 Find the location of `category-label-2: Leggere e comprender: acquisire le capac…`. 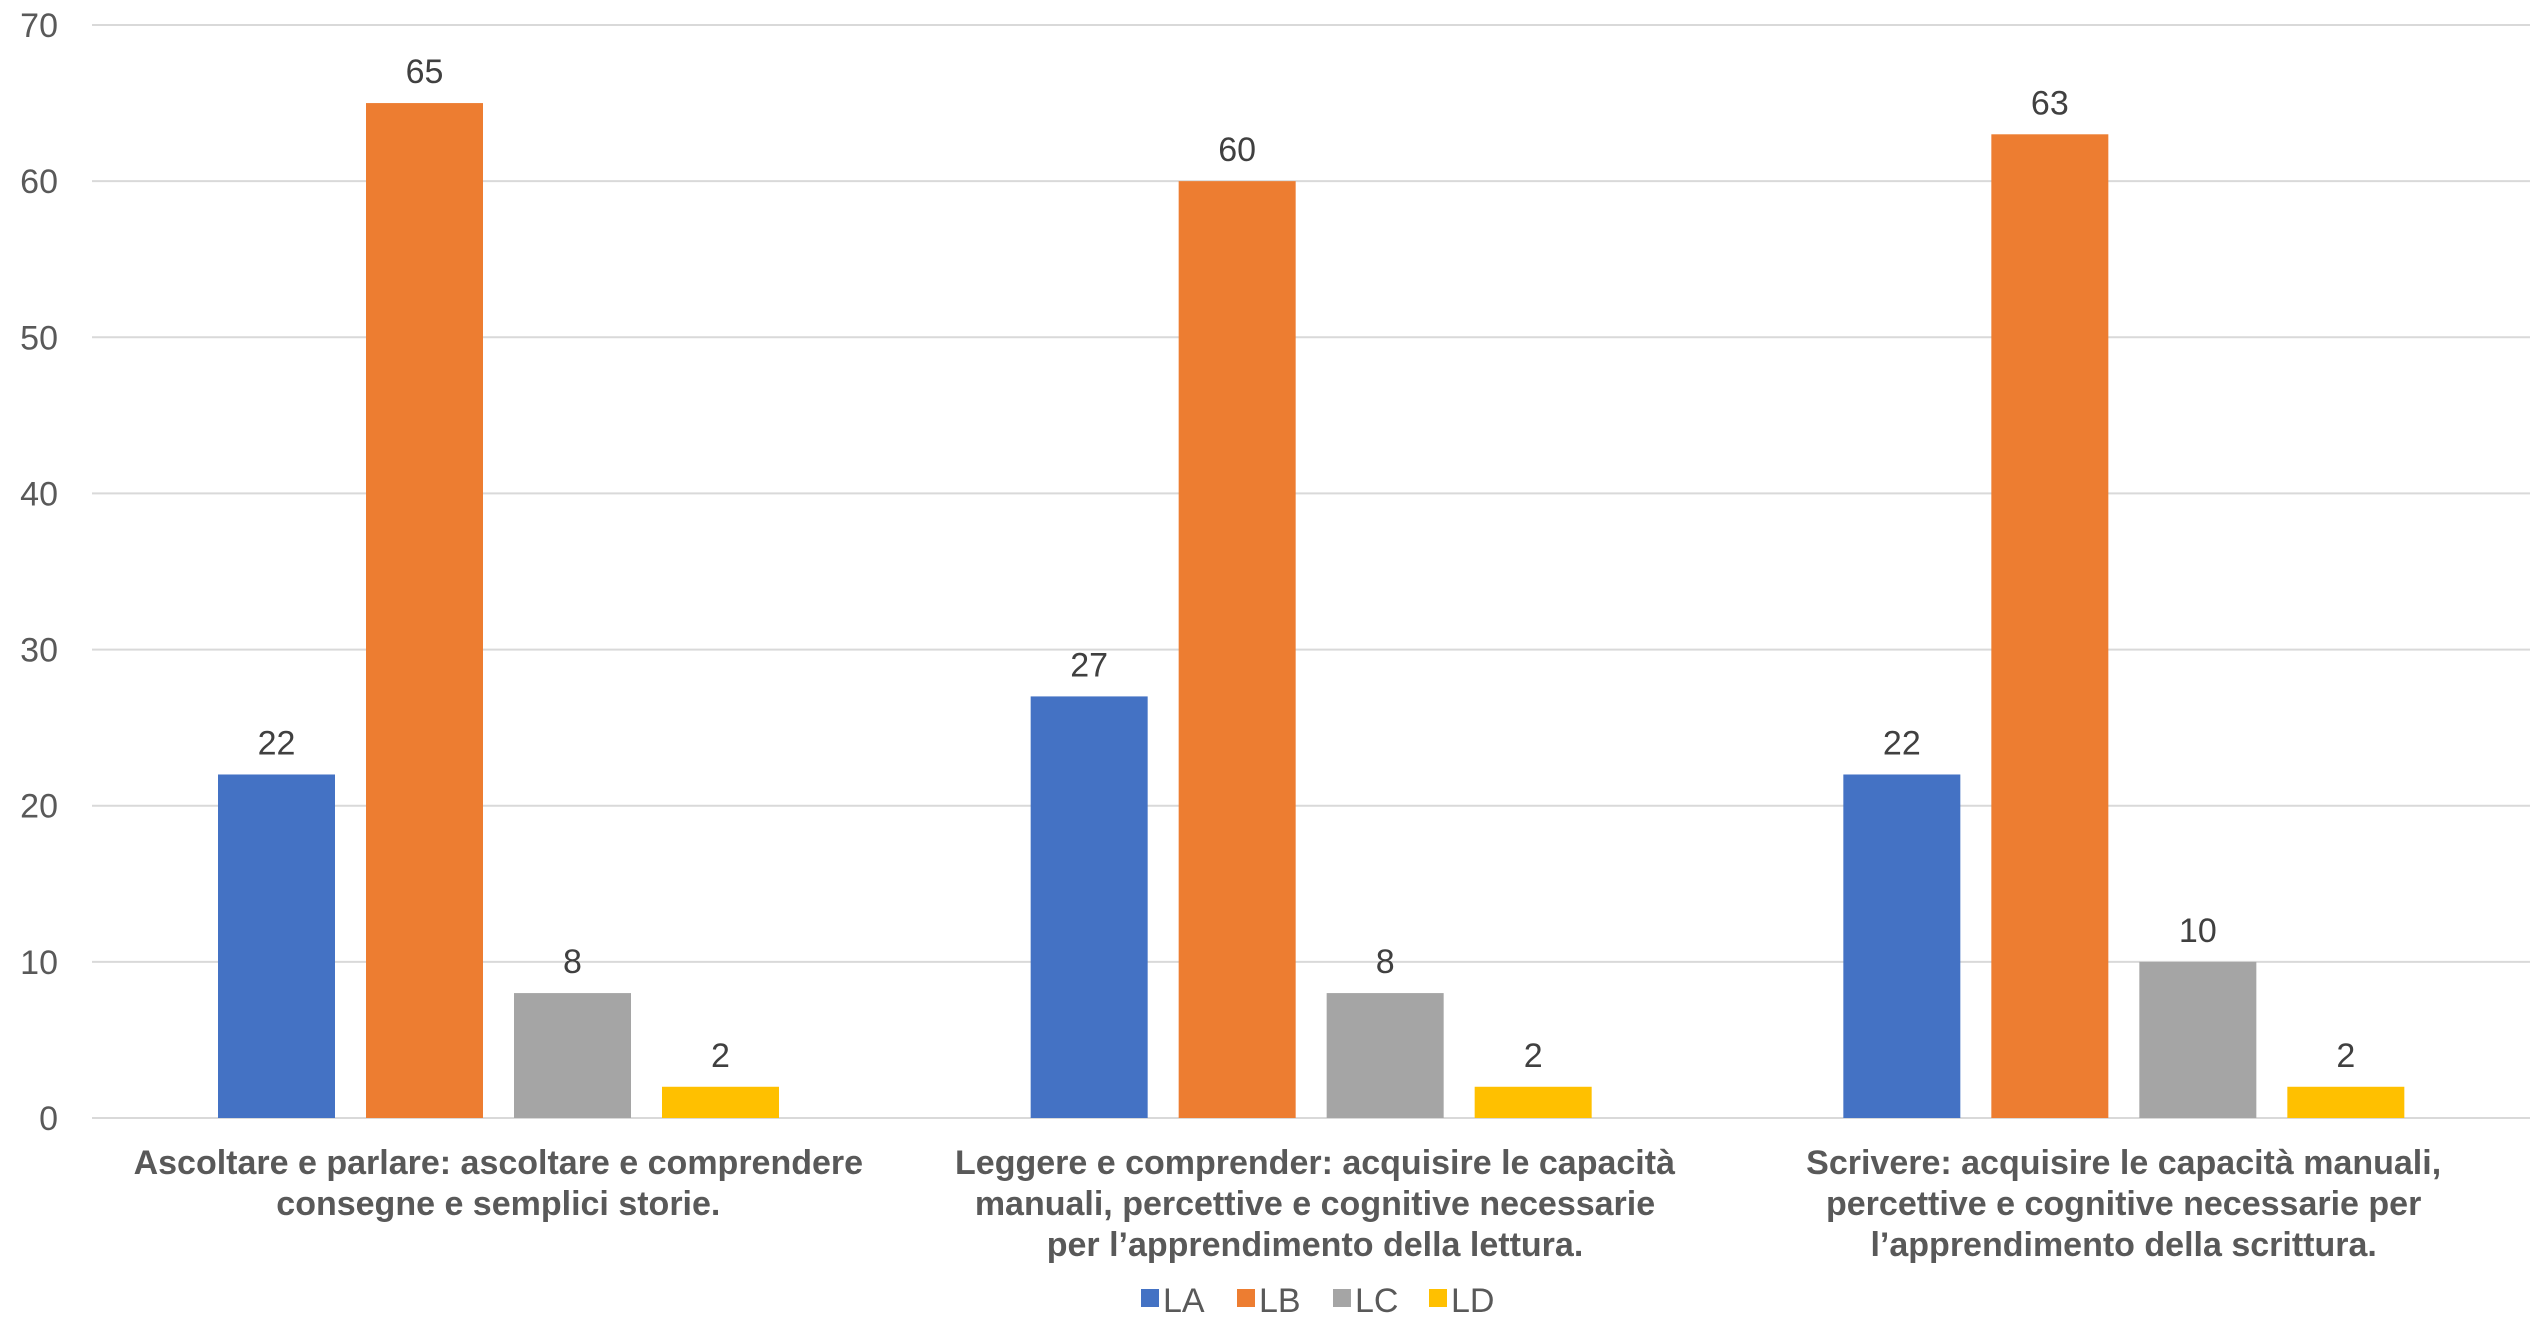

category-label-2: Leggere e comprender: acquisire le capac… is located at coordinates (1315, 1204).